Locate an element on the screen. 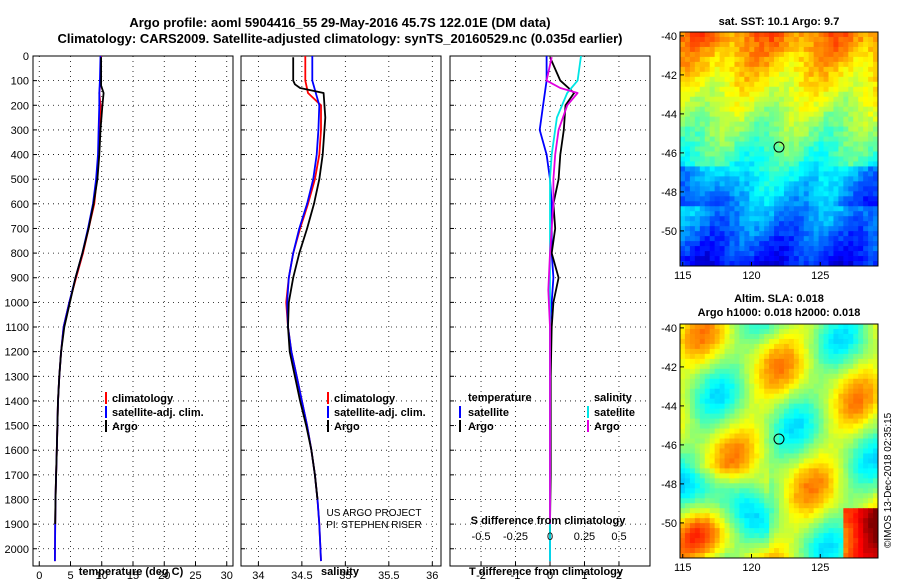 This screenshot has height=580, width=900. sst-argo-location-marker is located at coordinates (779, 147).